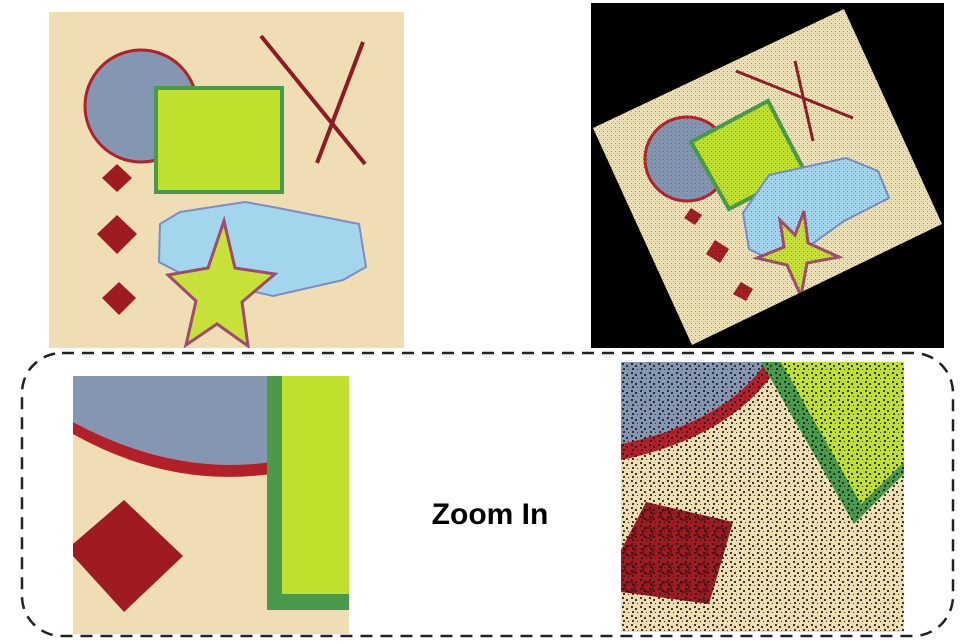  What do you see at coordinates (172, 449) in the screenshot?
I see `zoom-circle-outline` at bounding box center [172, 449].